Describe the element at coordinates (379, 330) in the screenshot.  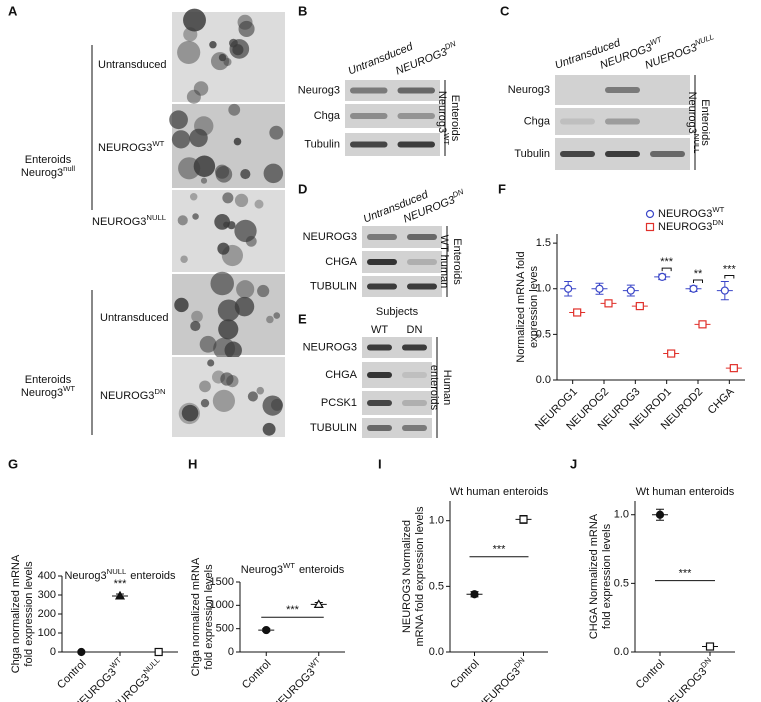
I see `text-part: WT` at that location.